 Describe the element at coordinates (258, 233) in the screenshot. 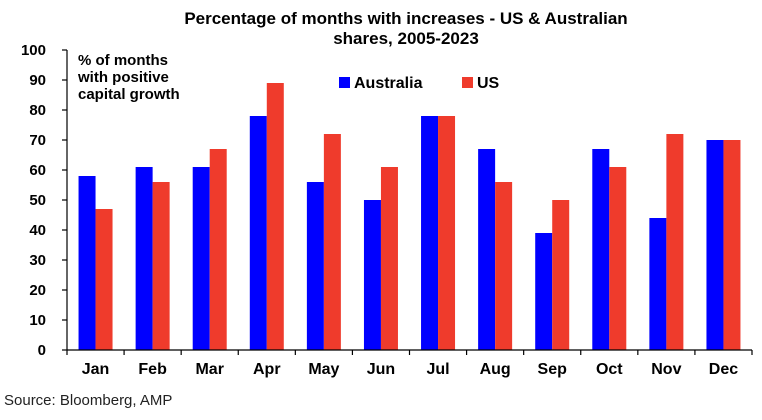

I see `bar-australia-apr` at that location.